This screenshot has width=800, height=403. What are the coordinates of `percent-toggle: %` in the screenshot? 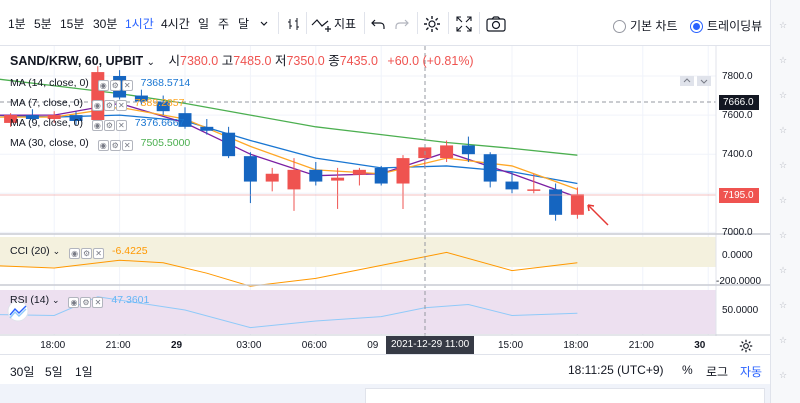 It's located at (687, 370).